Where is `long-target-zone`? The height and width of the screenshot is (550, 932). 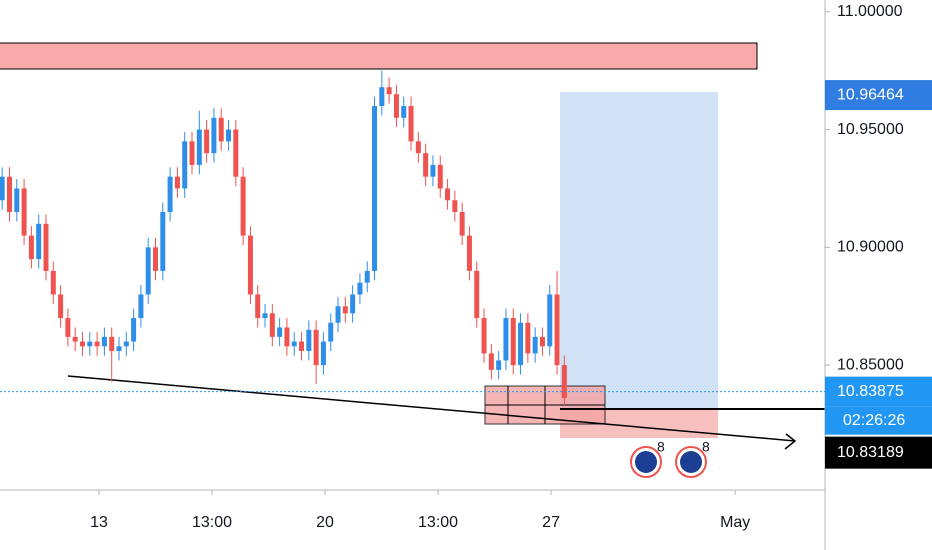 long-target-zone is located at coordinates (639, 250).